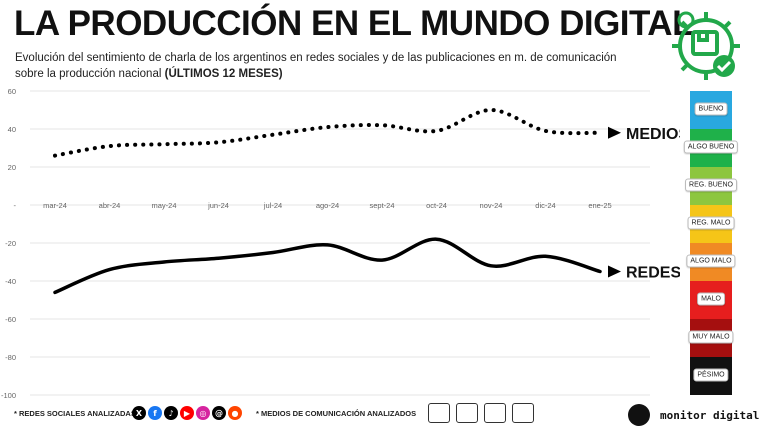 Image resolution: width=768 pixels, height=432 pixels. Describe the element at coordinates (381, 205) in the screenshot. I see `x-tick-label: sept-24` at that location.